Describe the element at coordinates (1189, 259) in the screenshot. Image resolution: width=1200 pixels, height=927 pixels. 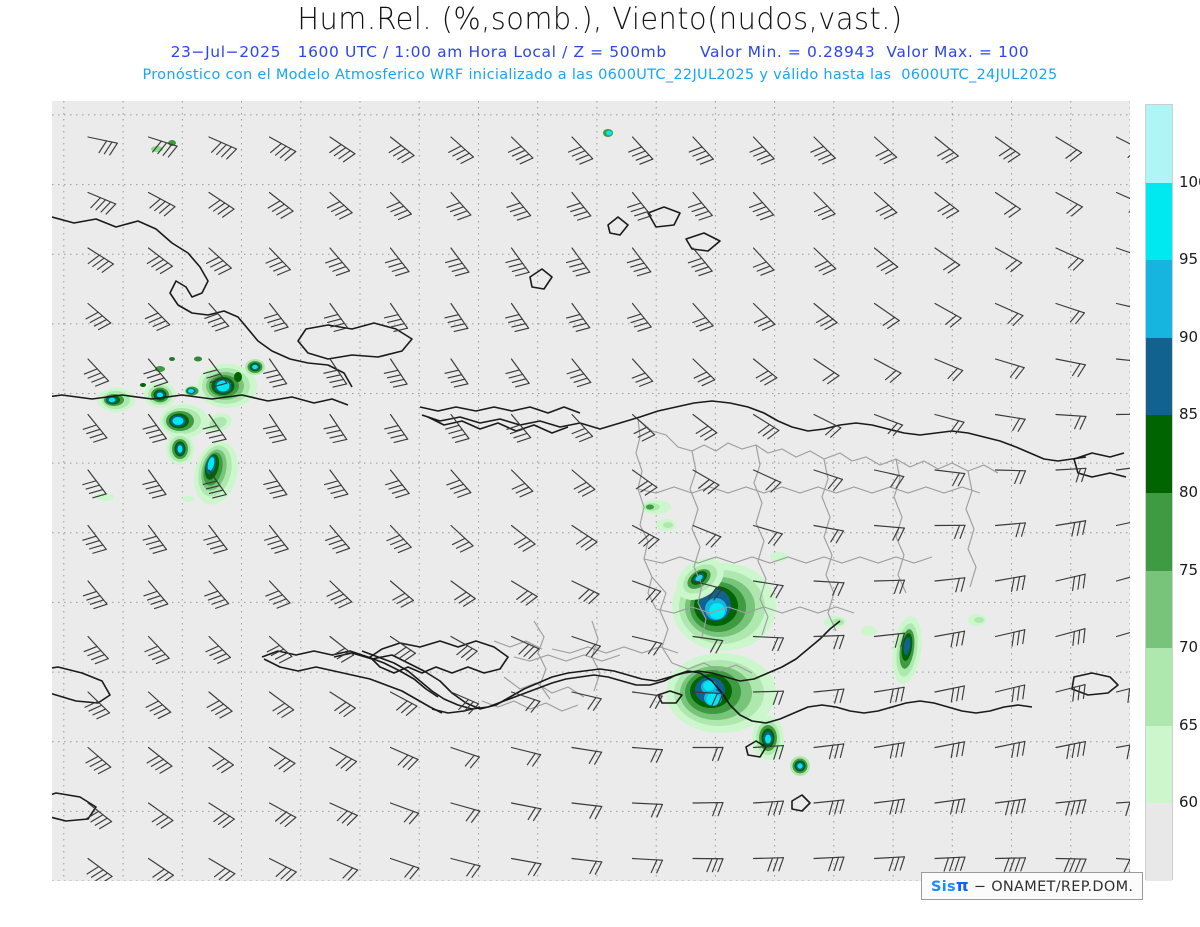
I see `colorbar-tick-label: 95` at that location.